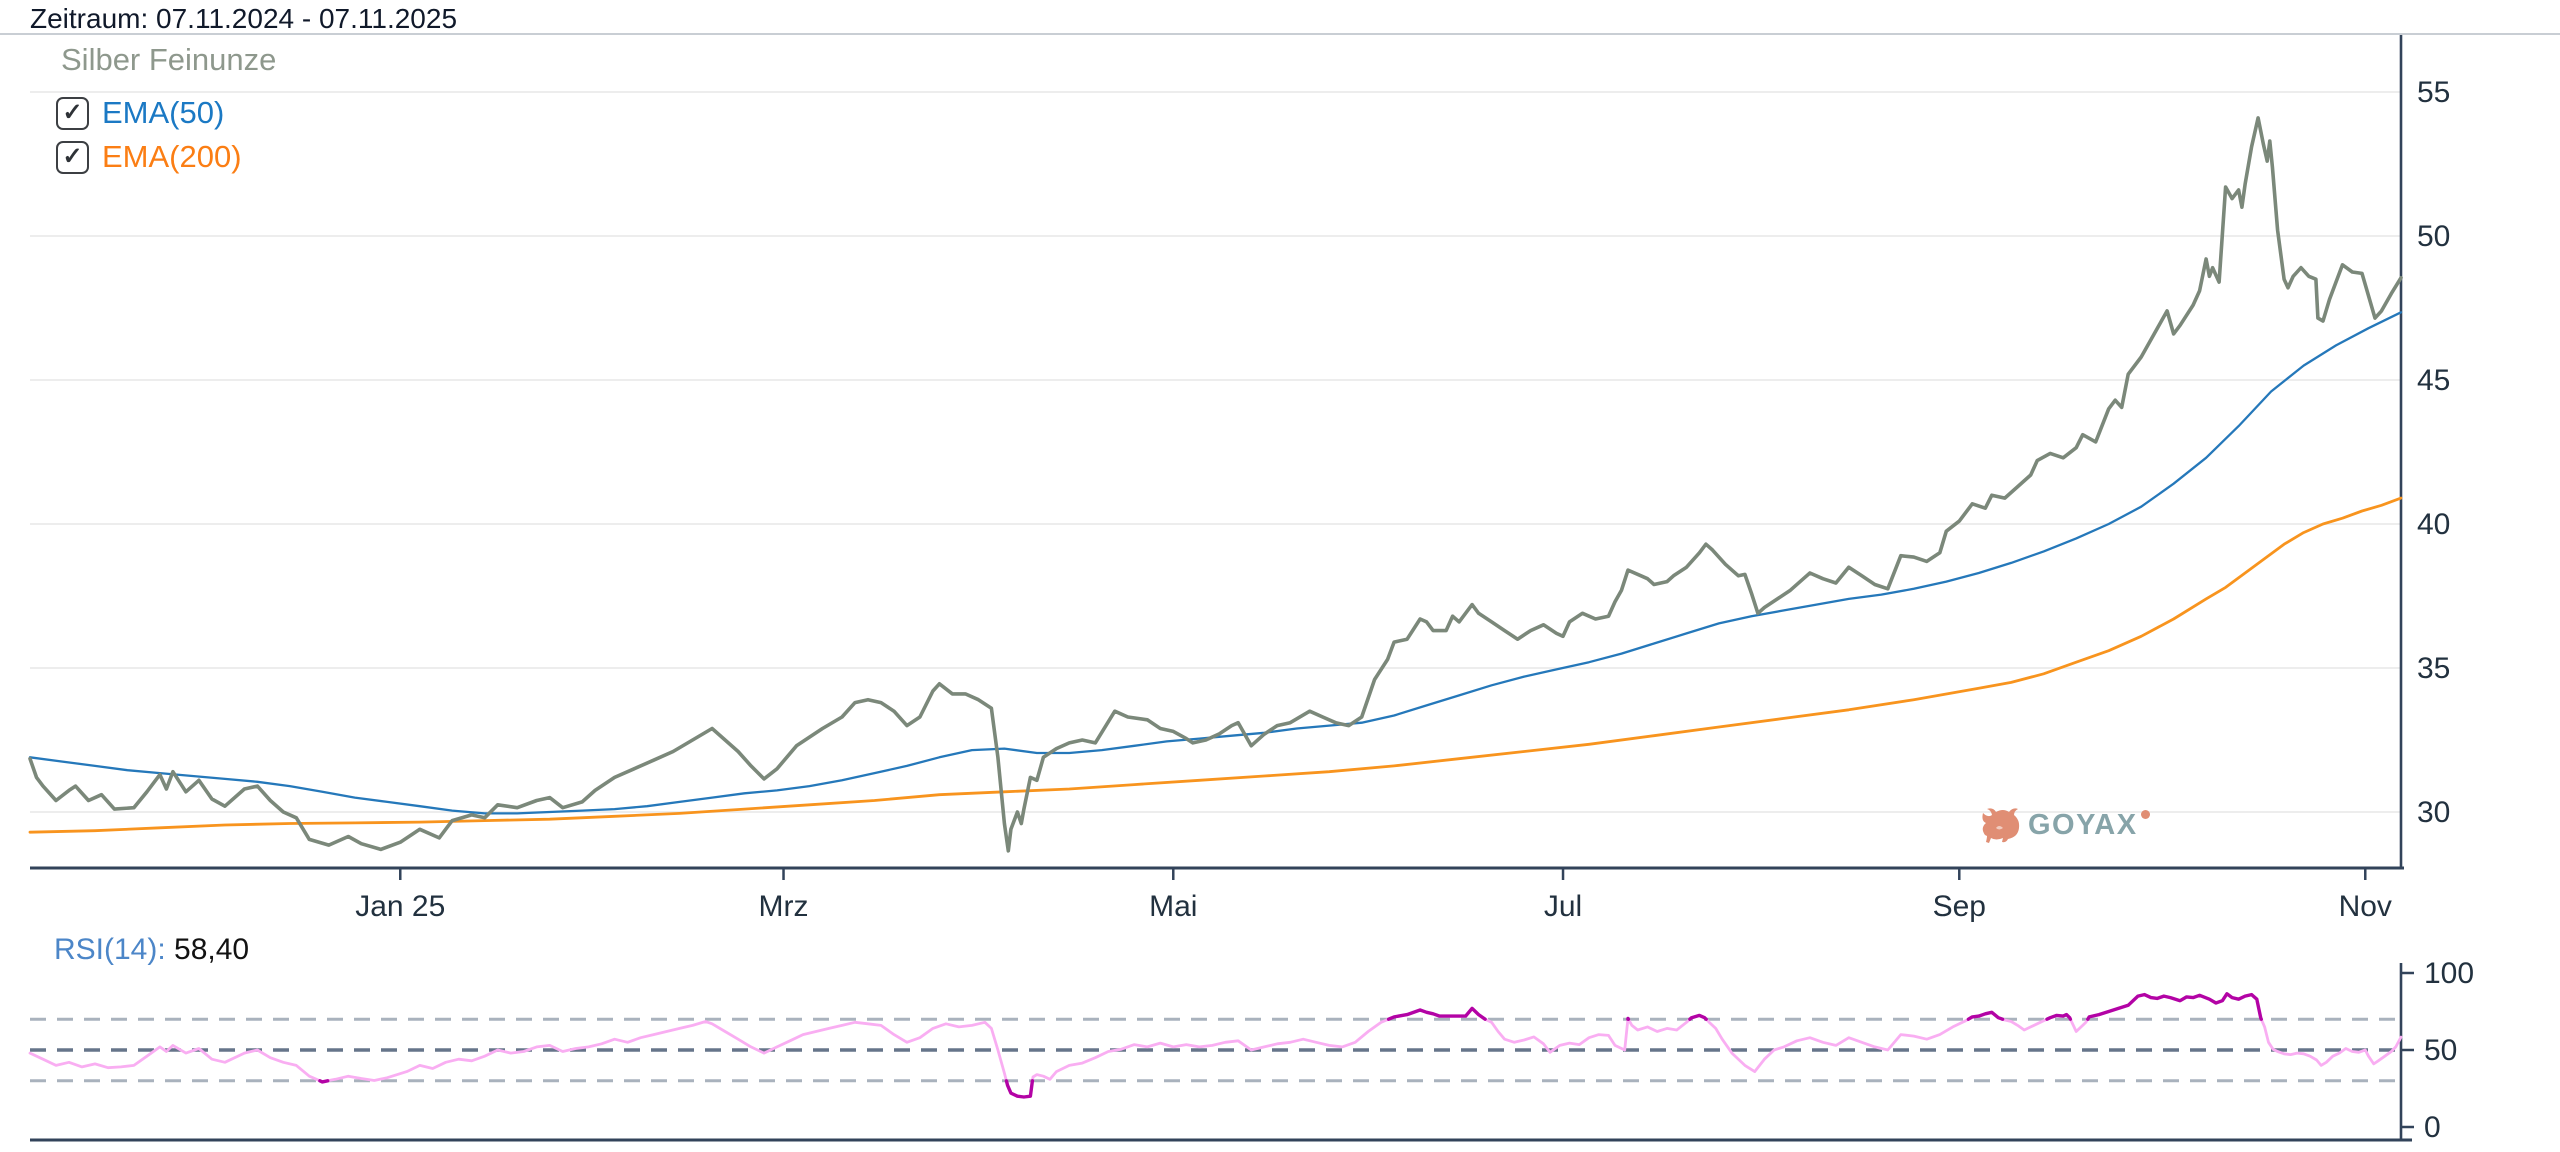 Image resolution: width=2560 pixels, height=1152 pixels. Describe the element at coordinates (163, 112) in the screenshot. I see `ema50-legend-label: EMA(50)` at that location.